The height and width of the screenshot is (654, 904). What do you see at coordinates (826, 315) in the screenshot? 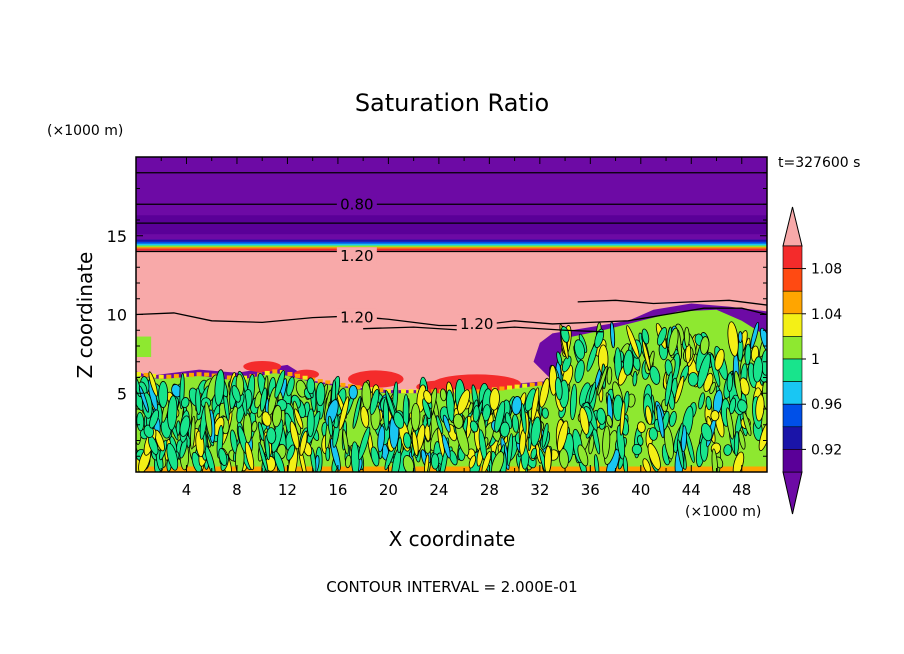
I see `colorbar-label: 1.04` at bounding box center [826, 315].